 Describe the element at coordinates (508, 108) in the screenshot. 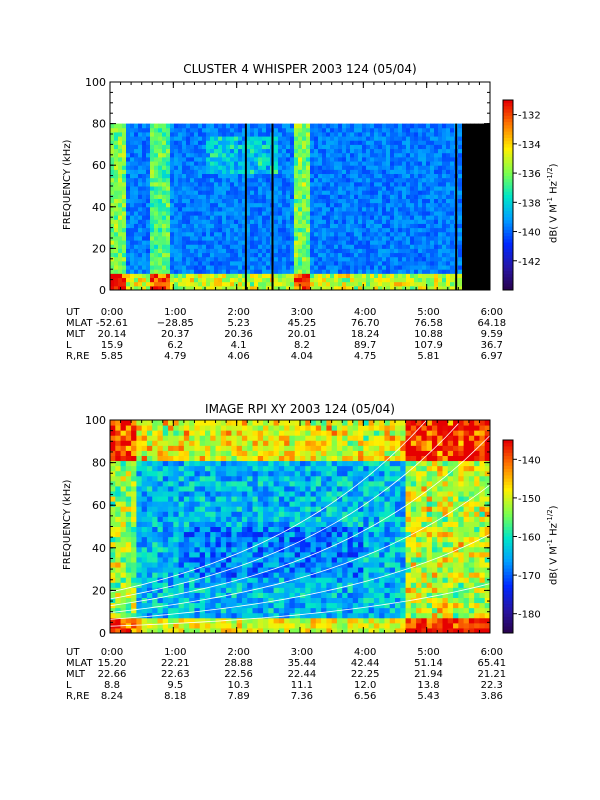

I see `colorbar-swatch` at that location.